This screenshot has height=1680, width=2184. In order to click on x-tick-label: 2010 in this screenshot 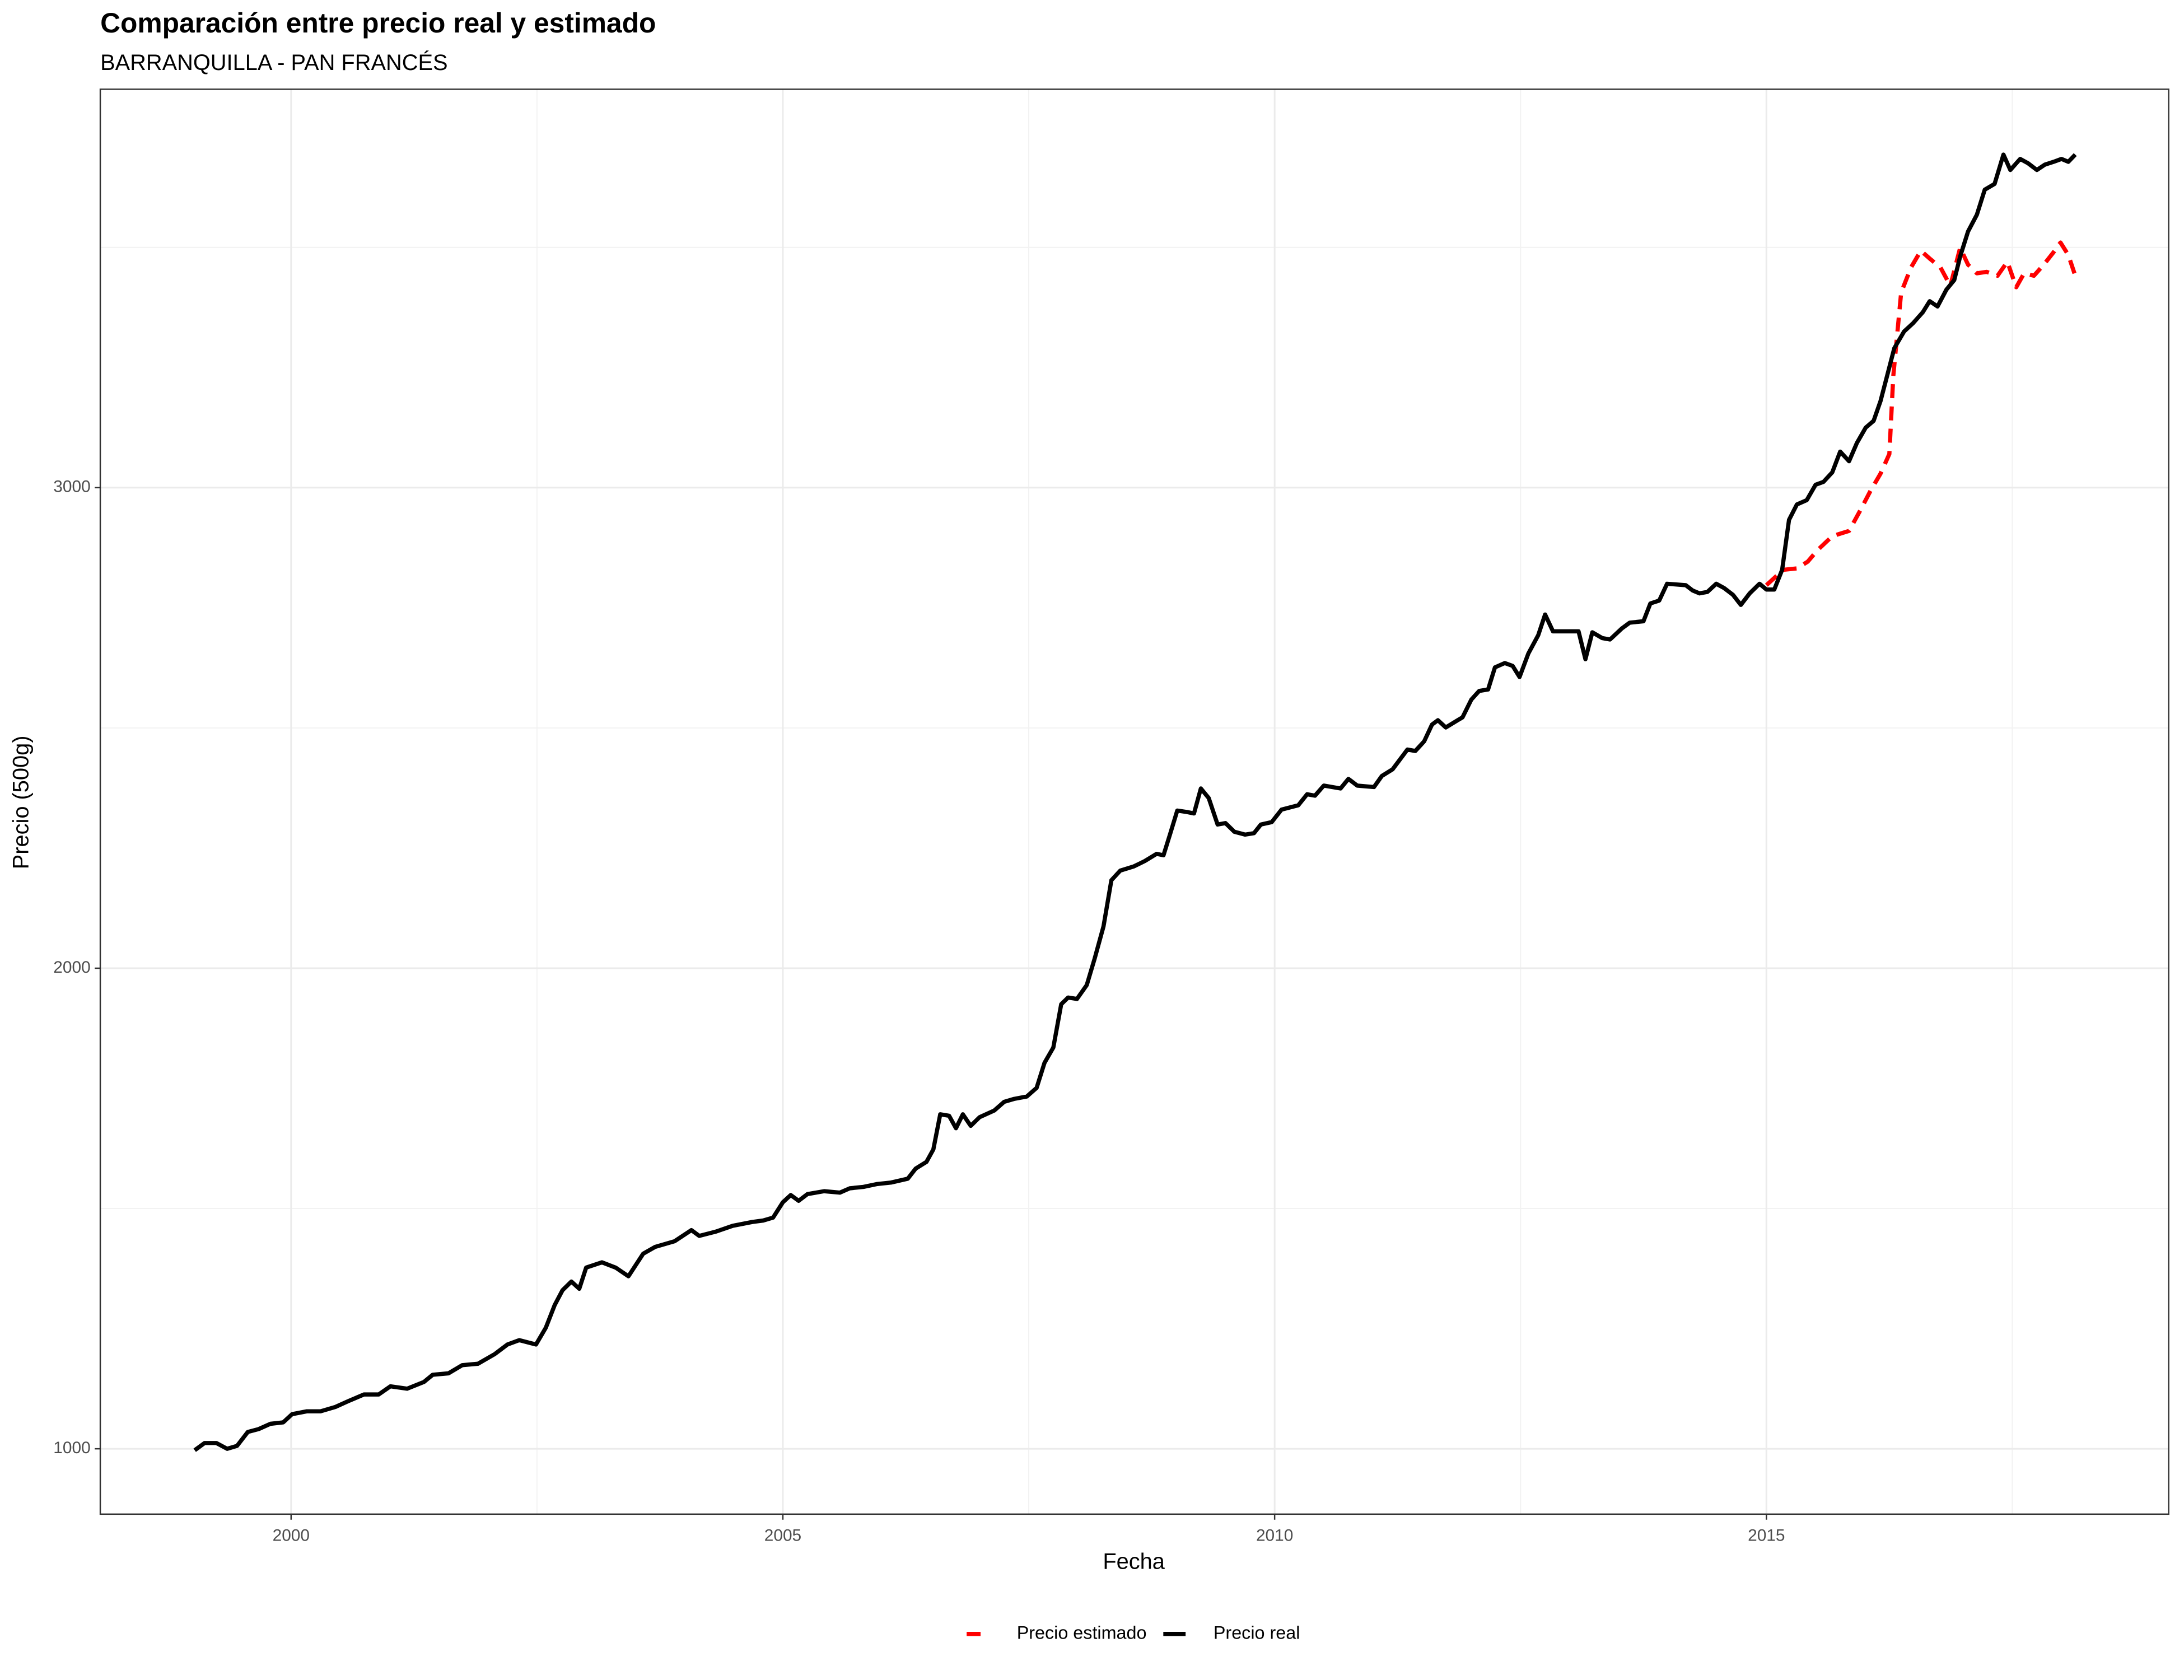, I will do `click(1275, 1535)`.